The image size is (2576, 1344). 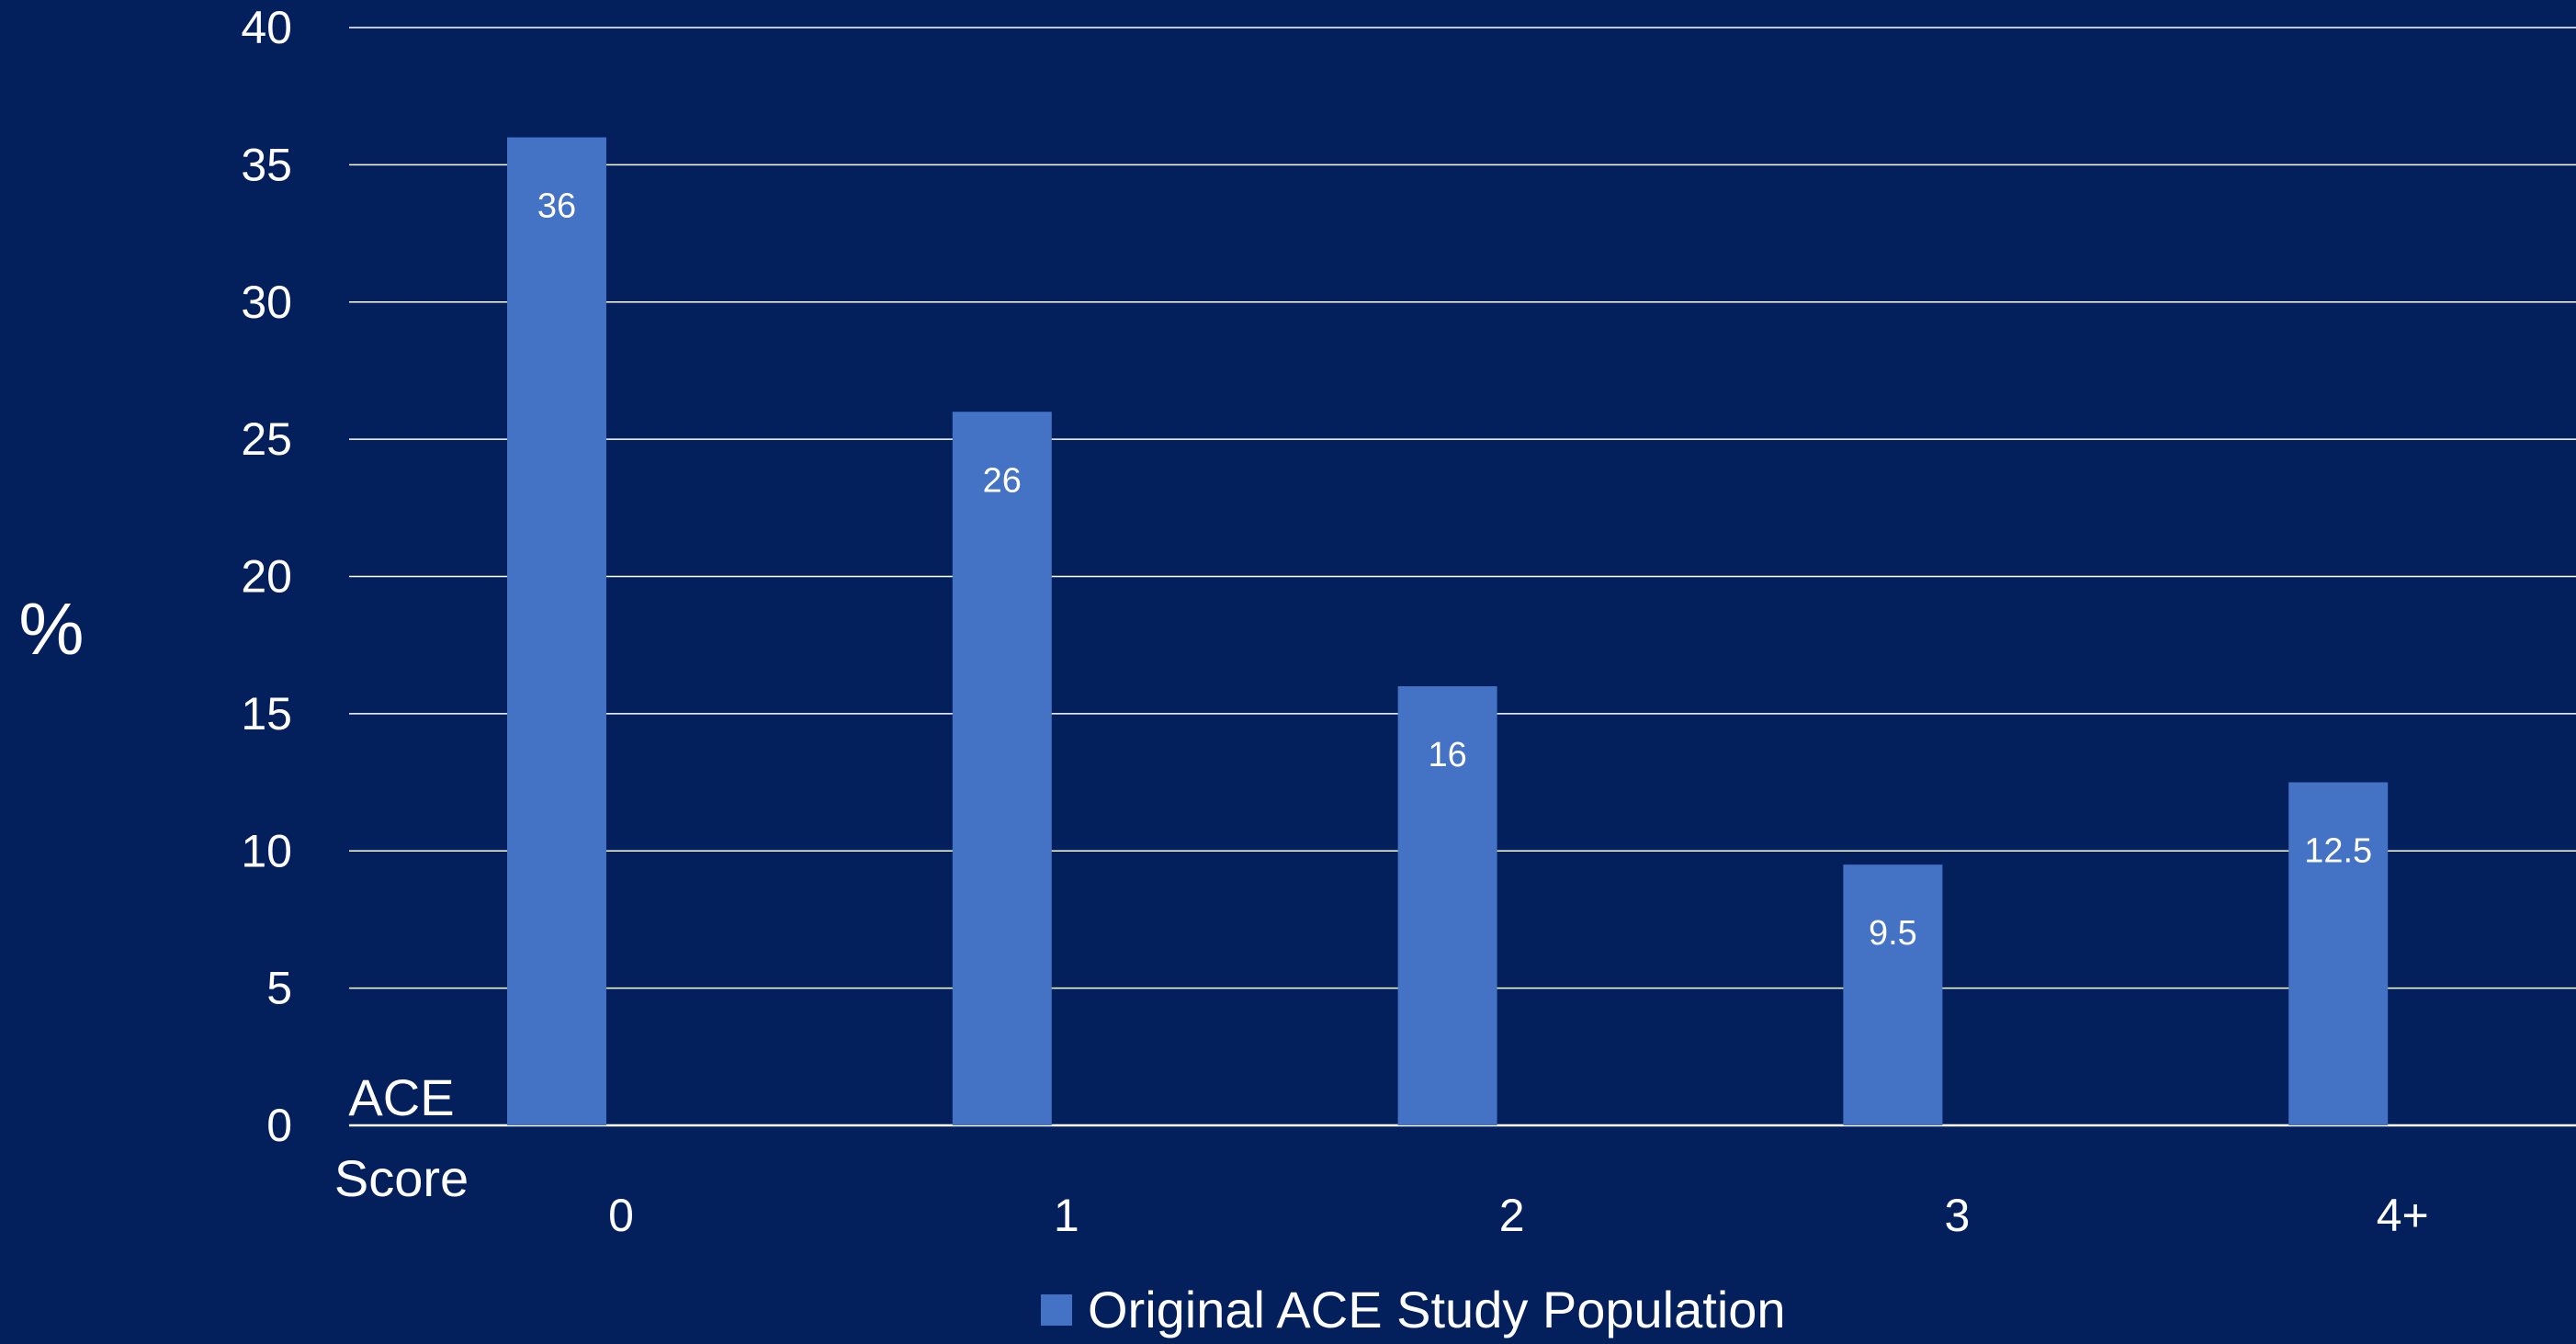 I want to click on y-axis-ticks: 0 5 10 15 20 25 30 35 40, so click(x=266, y=576).